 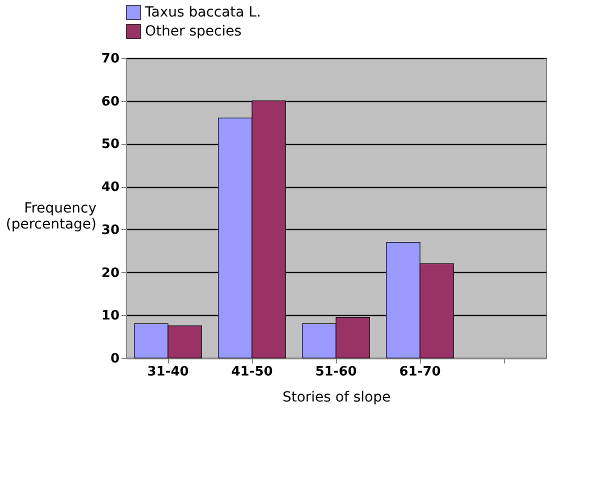 I want to click on x-tick-label: 41-50, so click(x=252, y=372).